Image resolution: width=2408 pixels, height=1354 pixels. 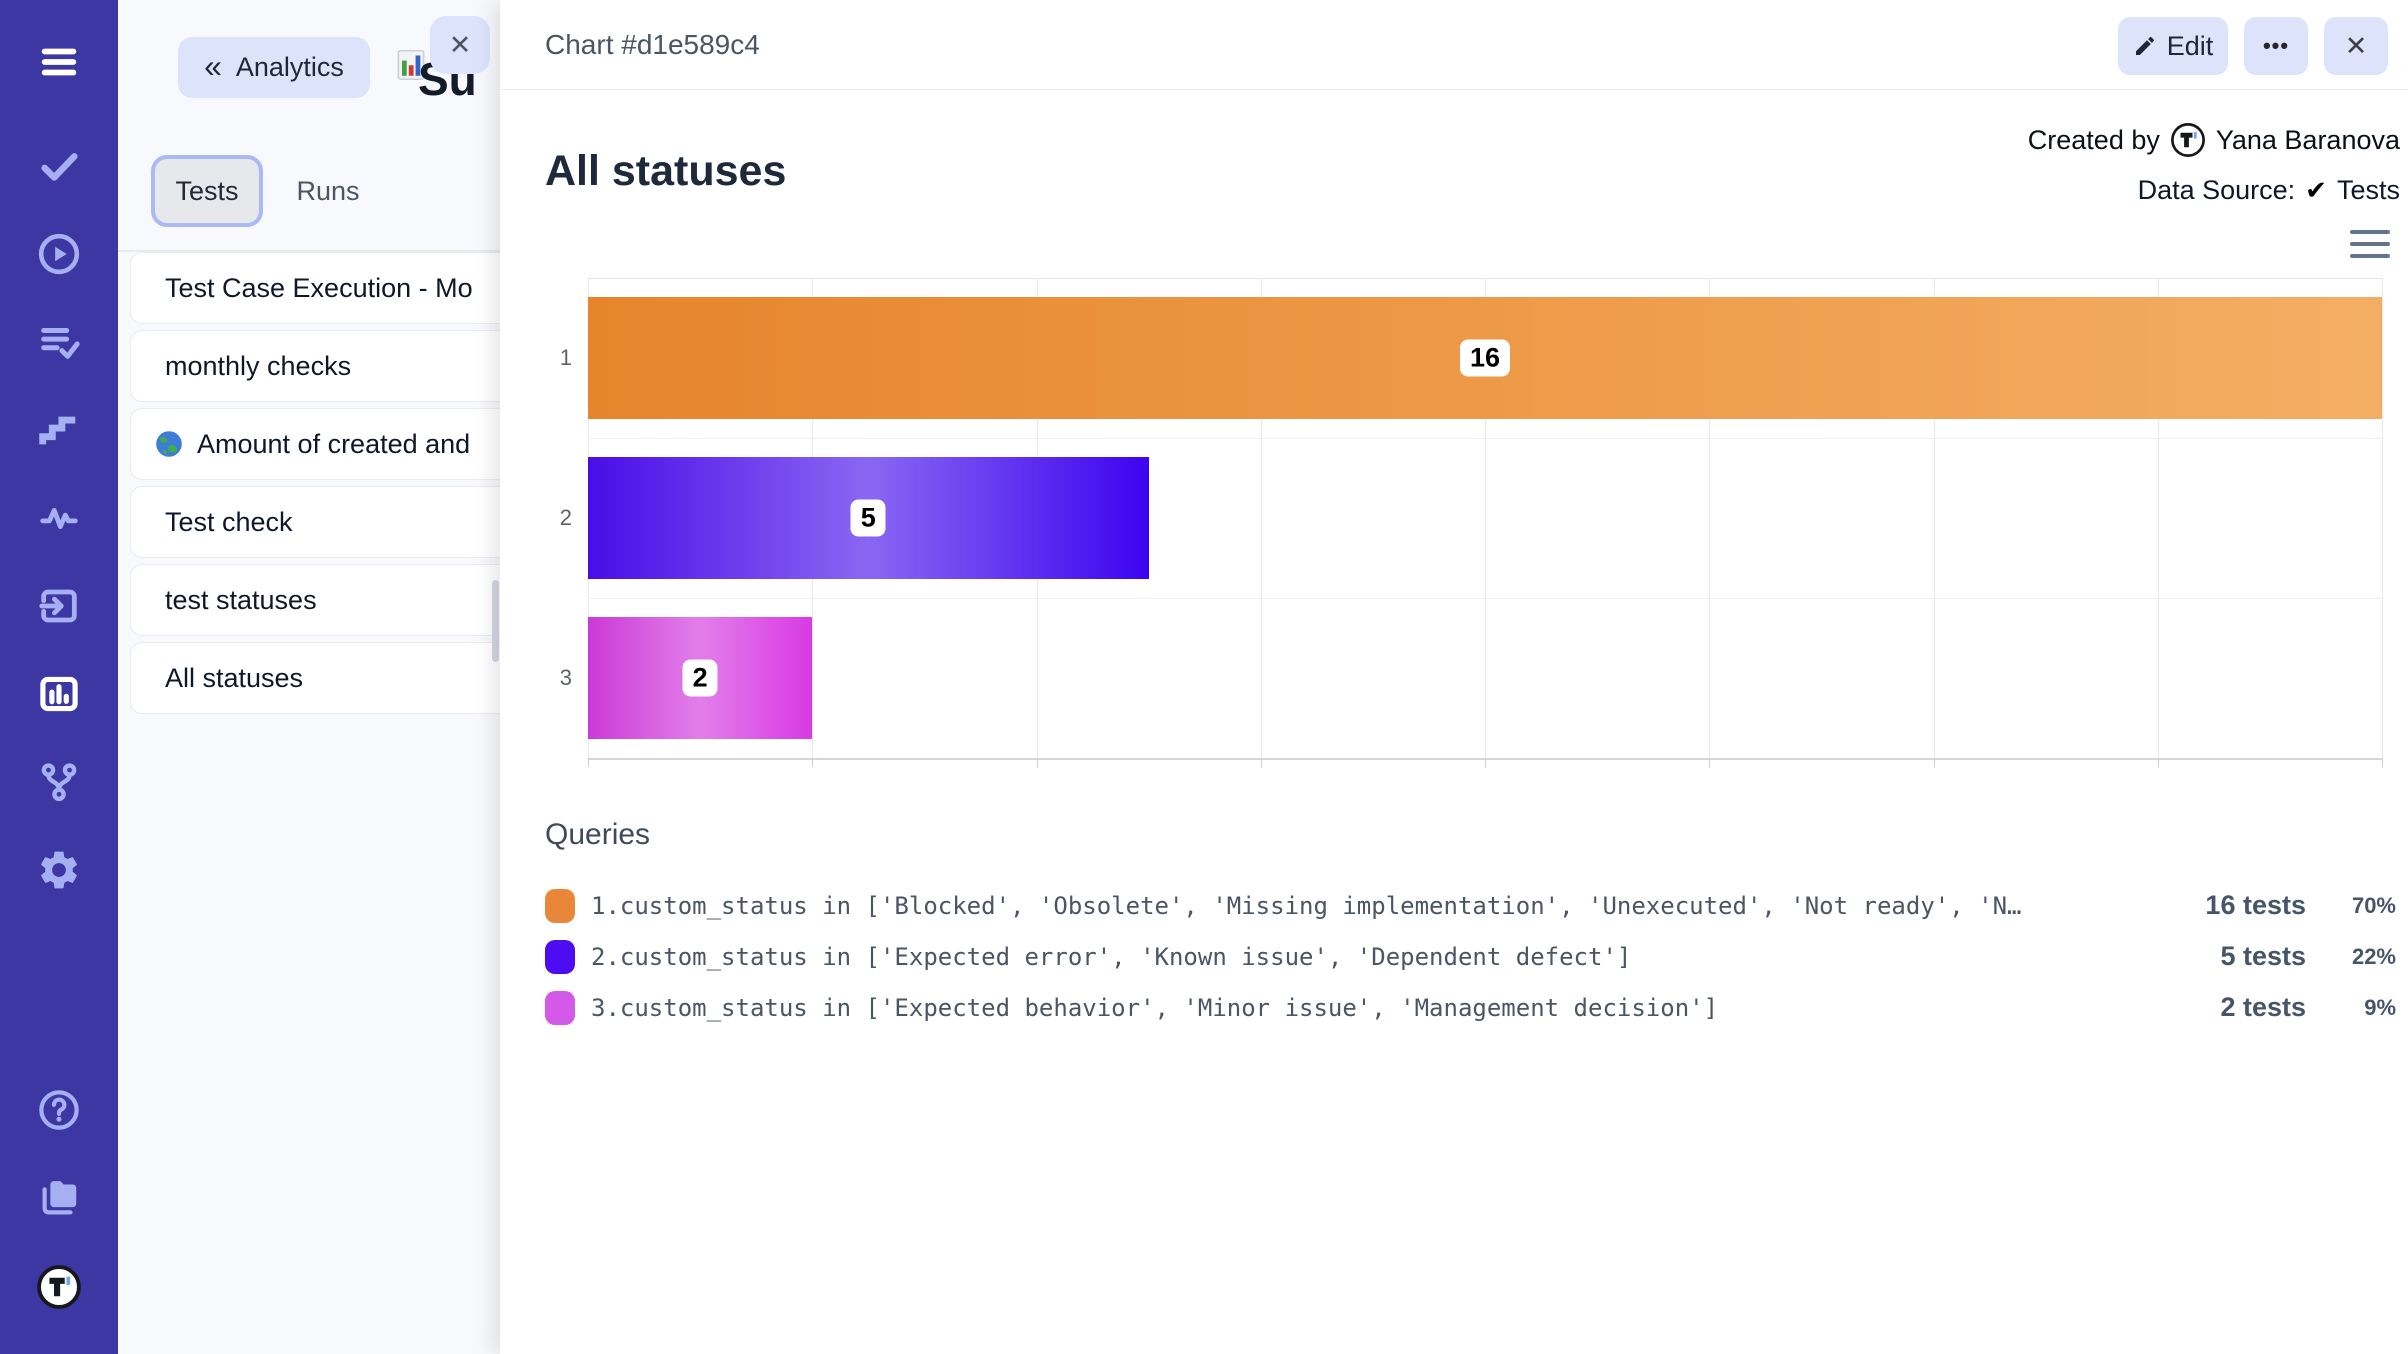 I want to click on bar-series-1: 16, so click(x=1485, y=358).